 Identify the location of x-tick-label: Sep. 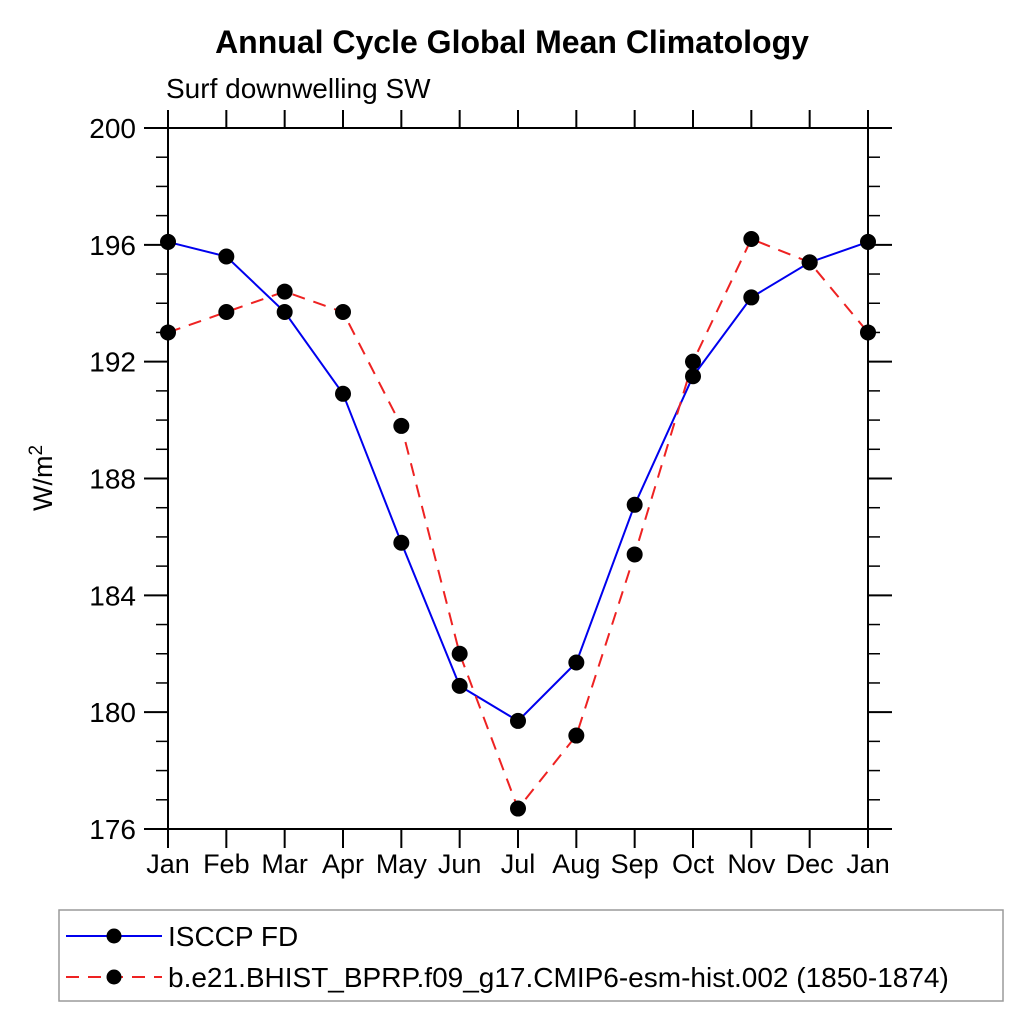
(635, 864).